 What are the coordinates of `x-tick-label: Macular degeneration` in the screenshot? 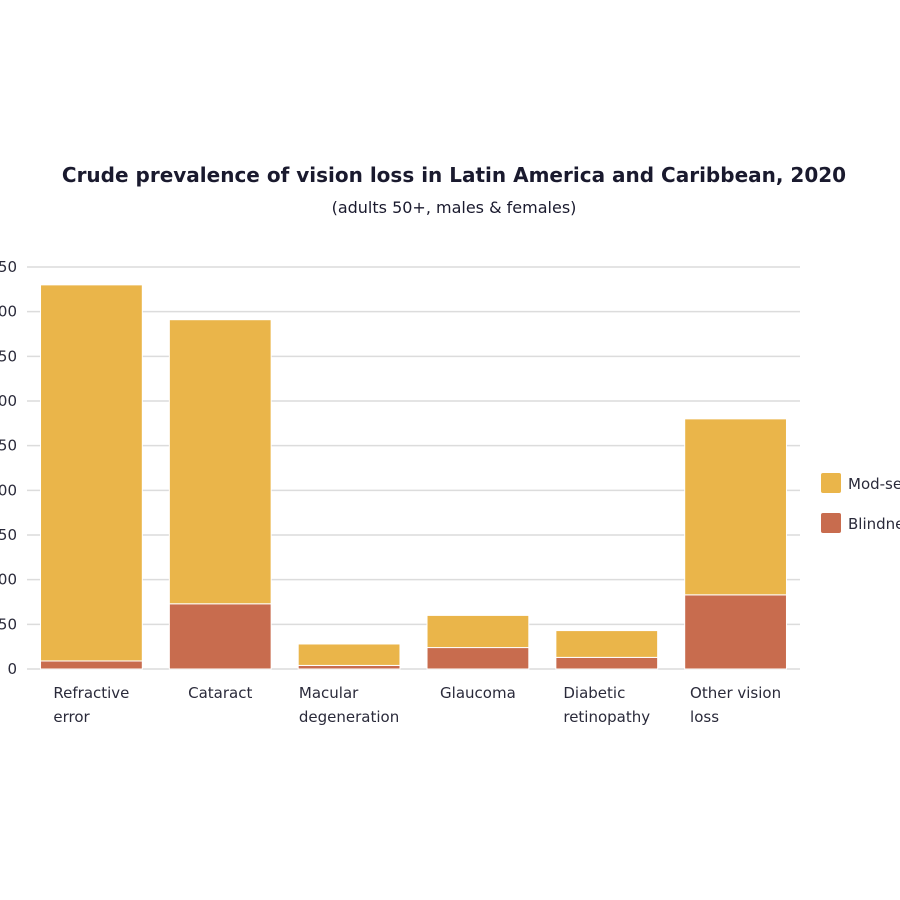 It's located at (349, 705).